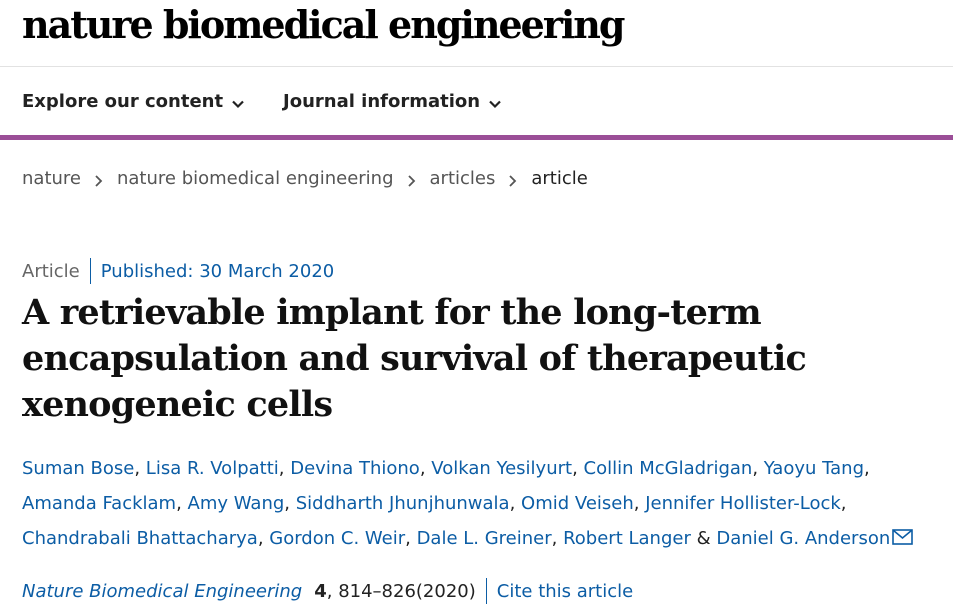 The width and height of the screenshot is (953, 607). I want to click on nav-explore-content: Explore our content, so click(133, 101).